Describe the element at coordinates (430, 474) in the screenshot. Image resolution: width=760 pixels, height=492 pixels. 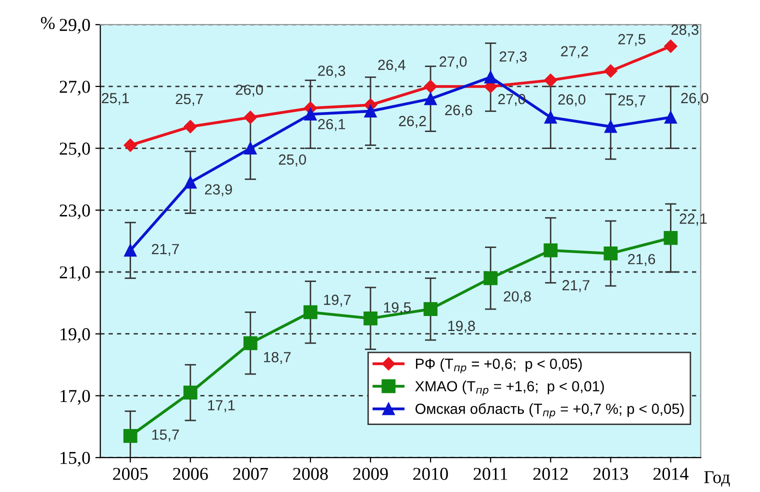
I see `x-tick-label: 2010` at that location.